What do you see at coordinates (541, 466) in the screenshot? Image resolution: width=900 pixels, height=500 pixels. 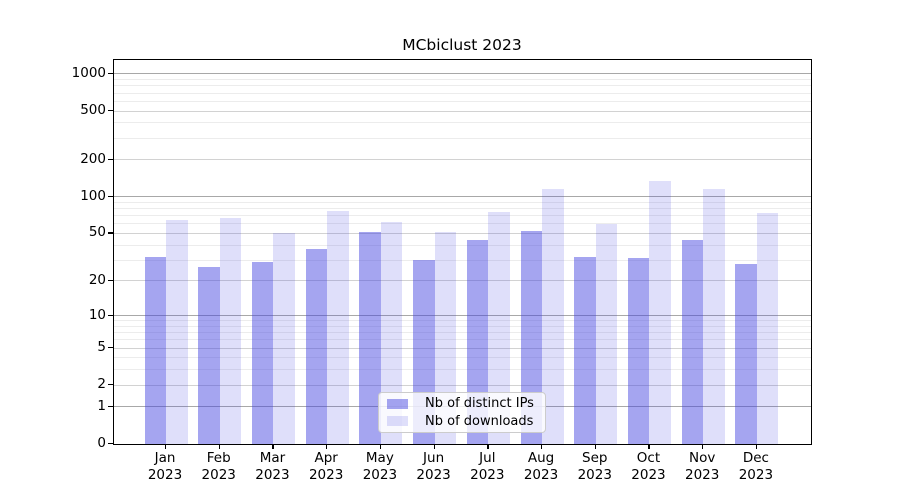 I see `x-tick-label: Aug 2023` at bounding box center [541, 466].